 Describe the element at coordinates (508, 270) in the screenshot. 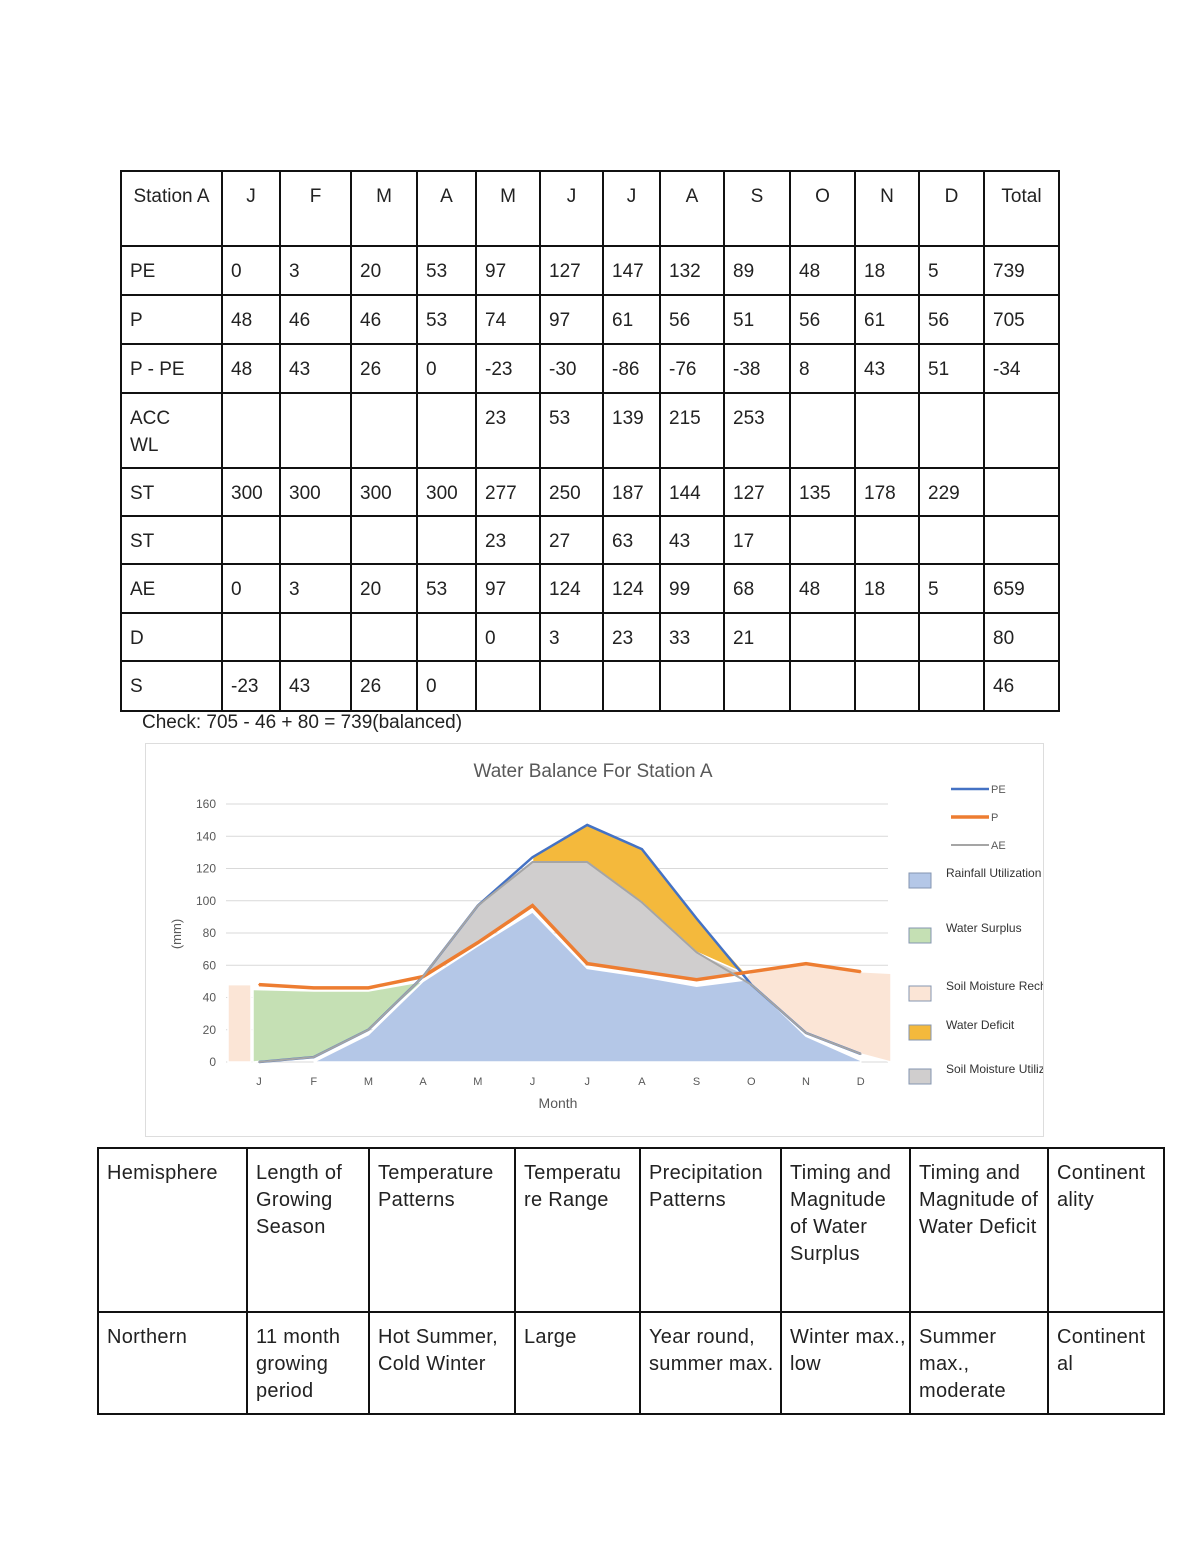

I see `table-cell: 97` at that location.